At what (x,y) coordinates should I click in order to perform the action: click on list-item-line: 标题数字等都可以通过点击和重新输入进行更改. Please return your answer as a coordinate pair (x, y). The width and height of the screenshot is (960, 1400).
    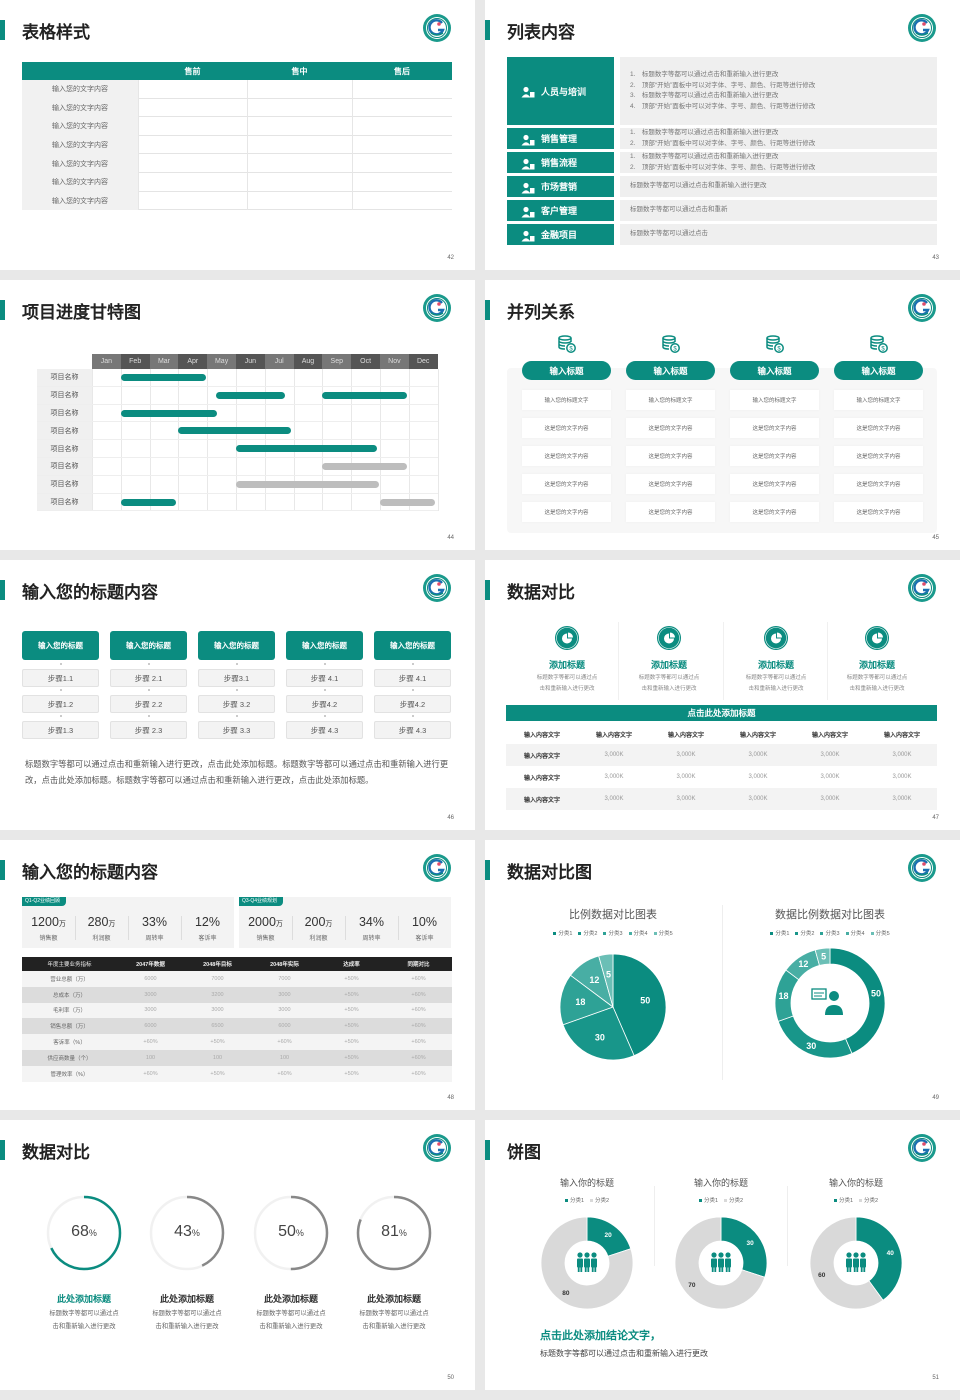
    Looking at the image, I should click on (698, 186).